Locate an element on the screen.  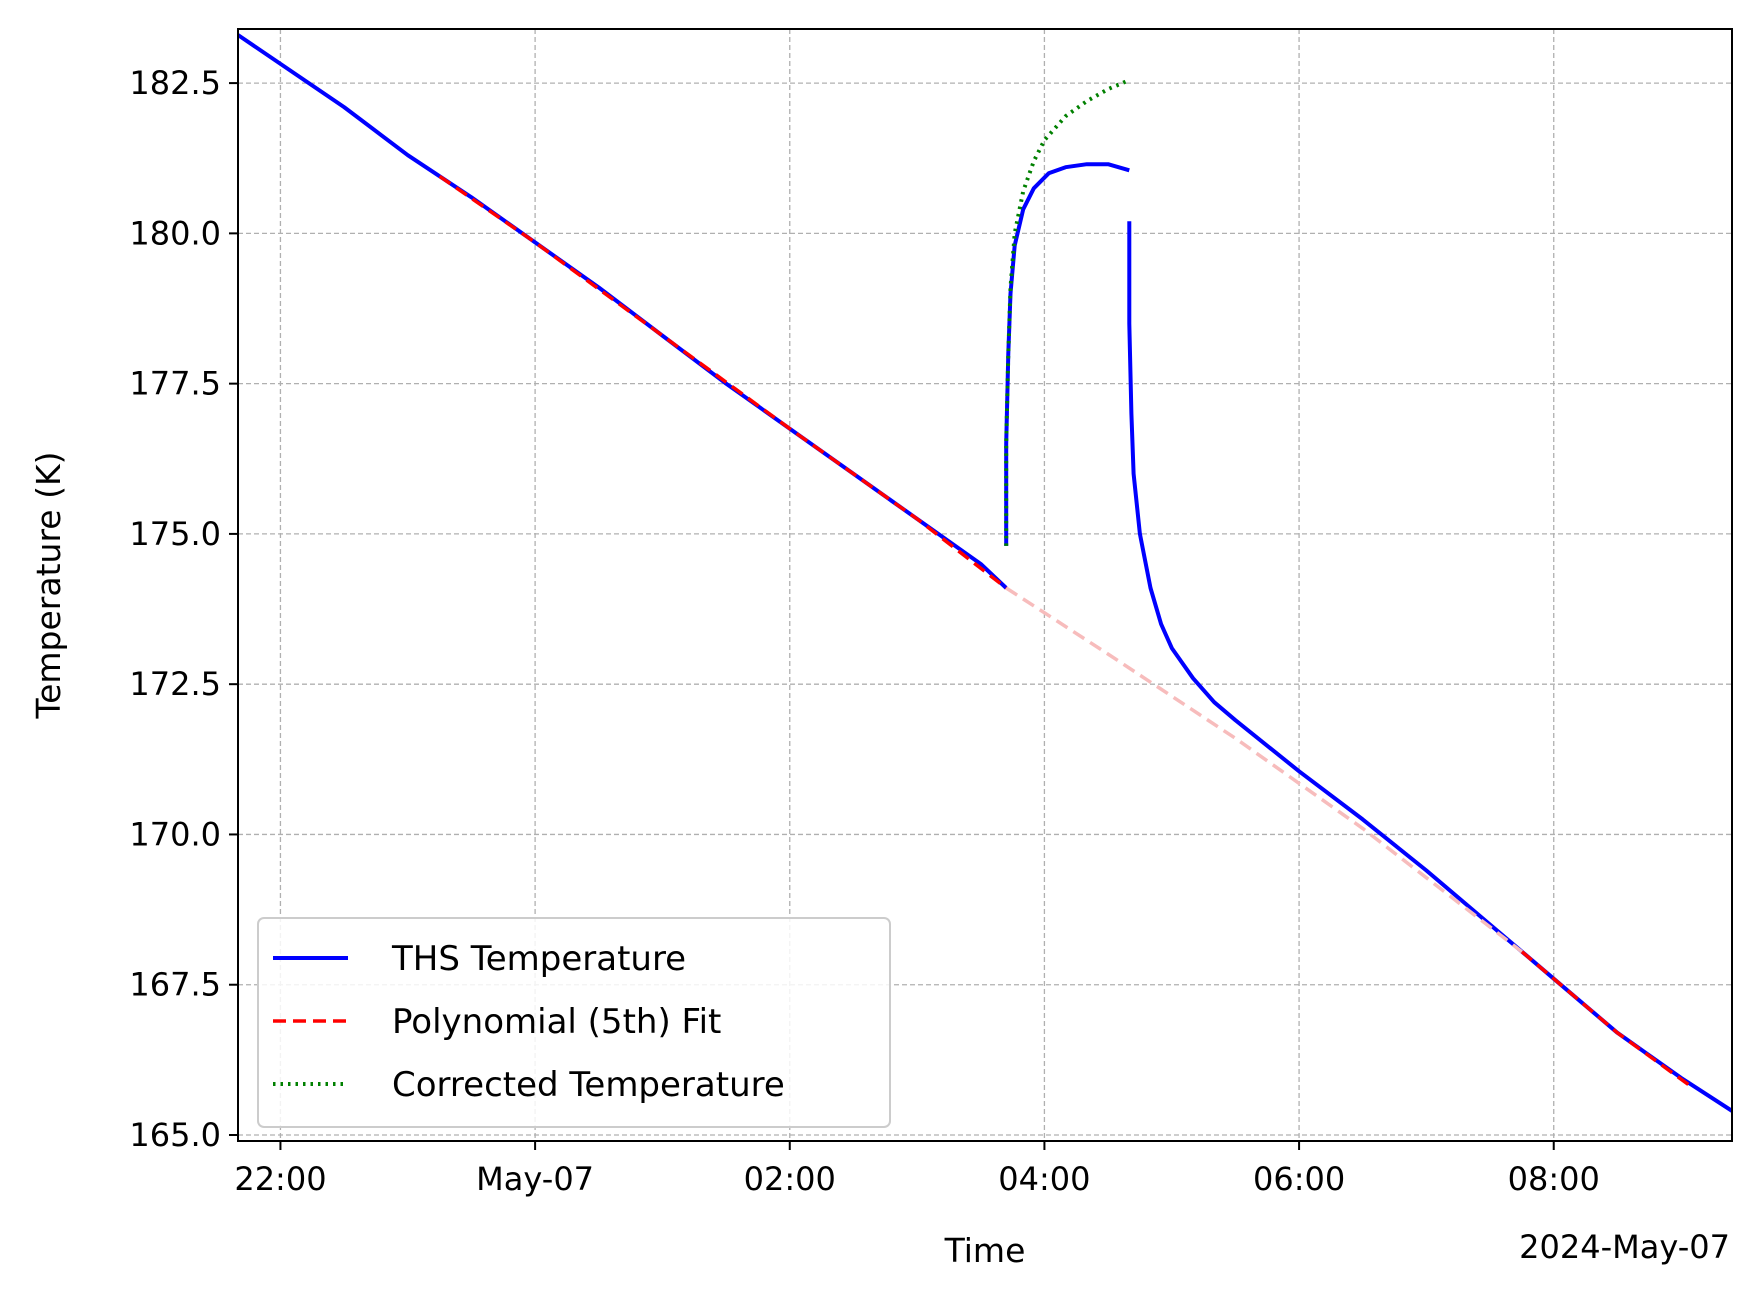
legend-box is located at coordinates (574, 1022).